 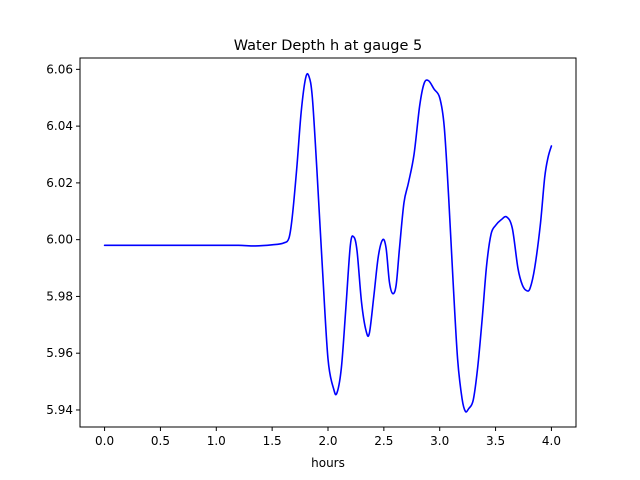 I want to click on x-tick-label: 1.5, so click(x=272, y=441).